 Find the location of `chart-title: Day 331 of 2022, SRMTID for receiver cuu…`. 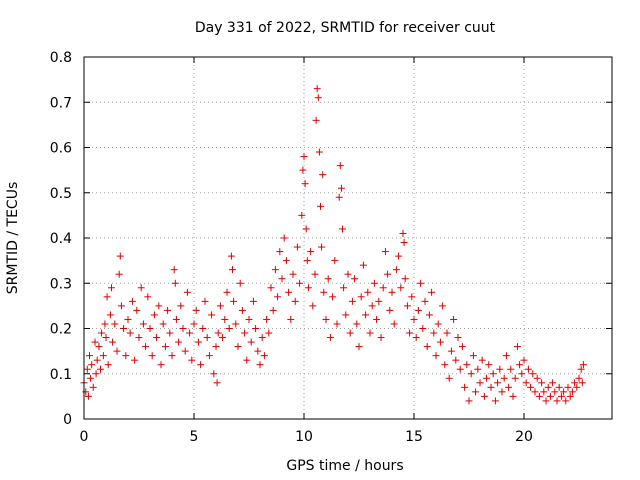

chart-title: Day 331 of 2022, SRMTID for receiver cuu… is located at coordinates (345, 28).